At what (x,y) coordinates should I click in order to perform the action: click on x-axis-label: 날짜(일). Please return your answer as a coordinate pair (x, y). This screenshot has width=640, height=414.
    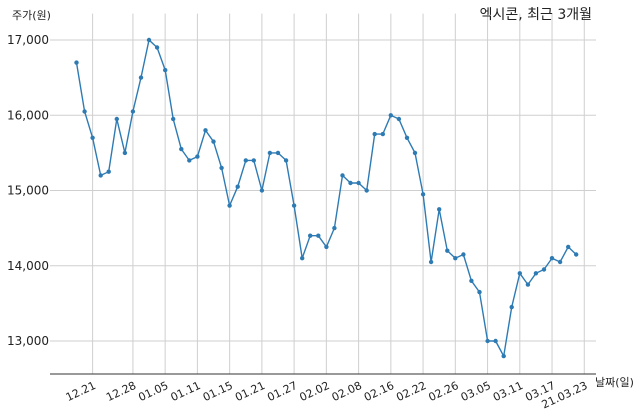
    Looking at the image, I should click on (614, 382).